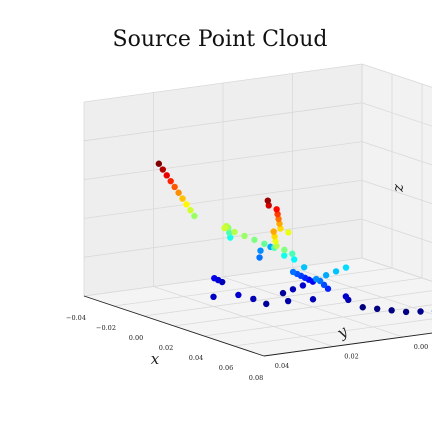 Image resolution: width=432 pixels, height=432 pixels. I want to click on z-axis-label: z, so click(398, 188).